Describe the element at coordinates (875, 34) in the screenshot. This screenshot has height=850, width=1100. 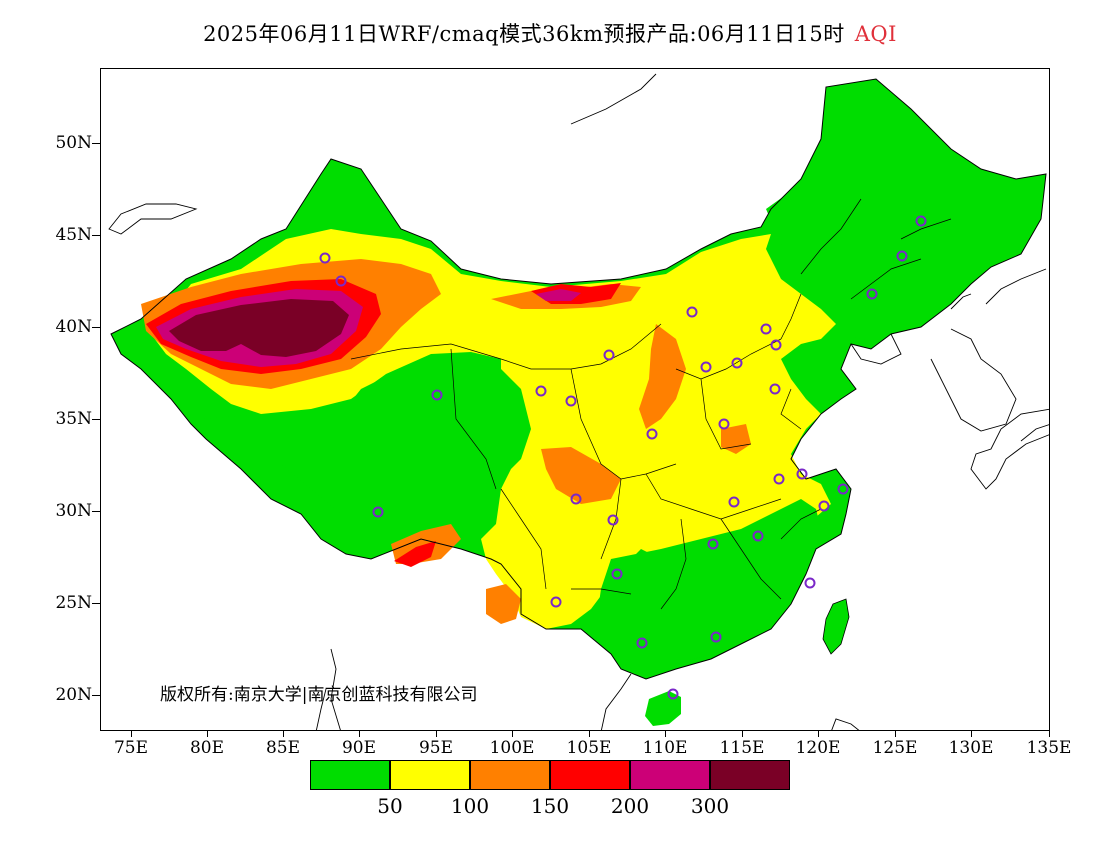
I see `title-variable: AQI` at that location.